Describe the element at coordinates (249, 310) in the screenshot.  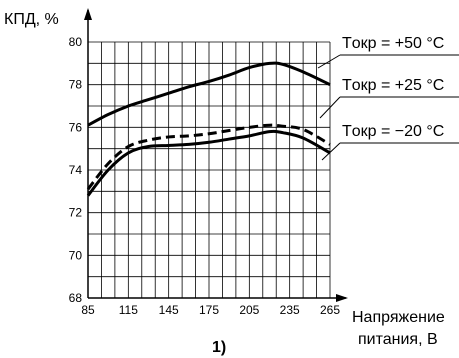
I see `x-tick-label: 205` at that location.